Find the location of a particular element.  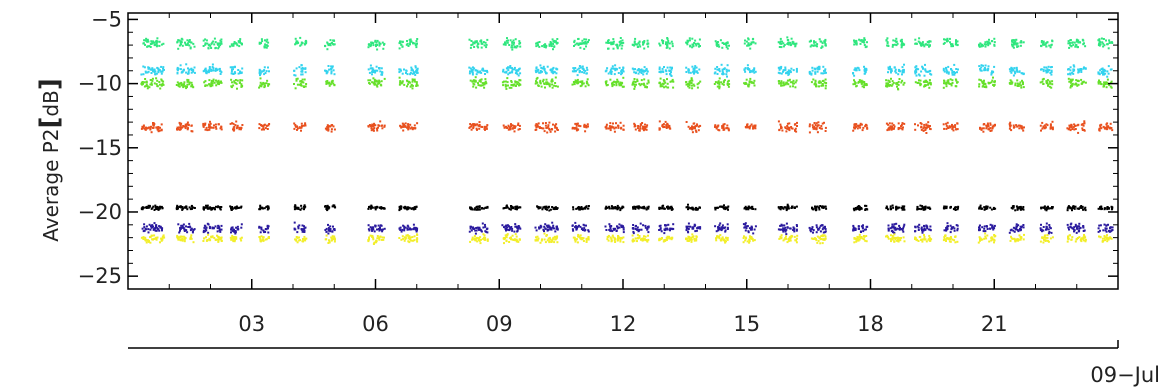

y-axis-title-prefix: Average P2 is located at coordinates (51, 184).